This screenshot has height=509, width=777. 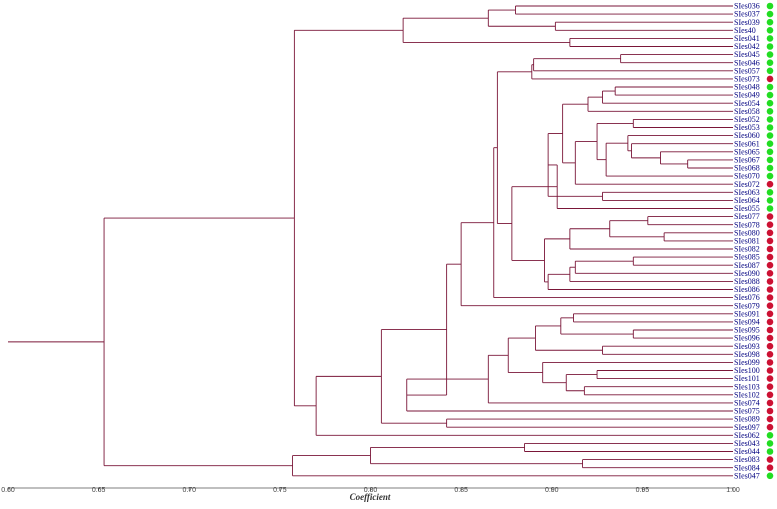 I want to click on leaf-label: SIes079, so click(x=747, y=305).